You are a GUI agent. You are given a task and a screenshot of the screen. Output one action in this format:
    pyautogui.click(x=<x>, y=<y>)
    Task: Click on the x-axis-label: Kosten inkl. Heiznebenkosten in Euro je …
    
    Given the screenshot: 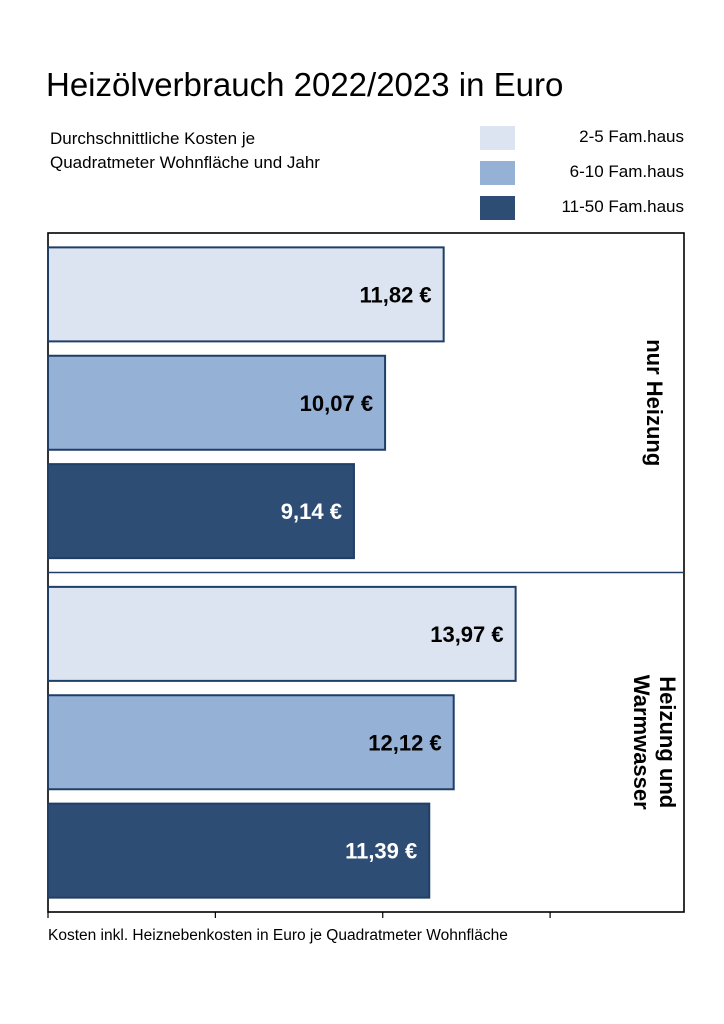 What is the action you would take?
    pyautogui.click(x=278, y=935)
    